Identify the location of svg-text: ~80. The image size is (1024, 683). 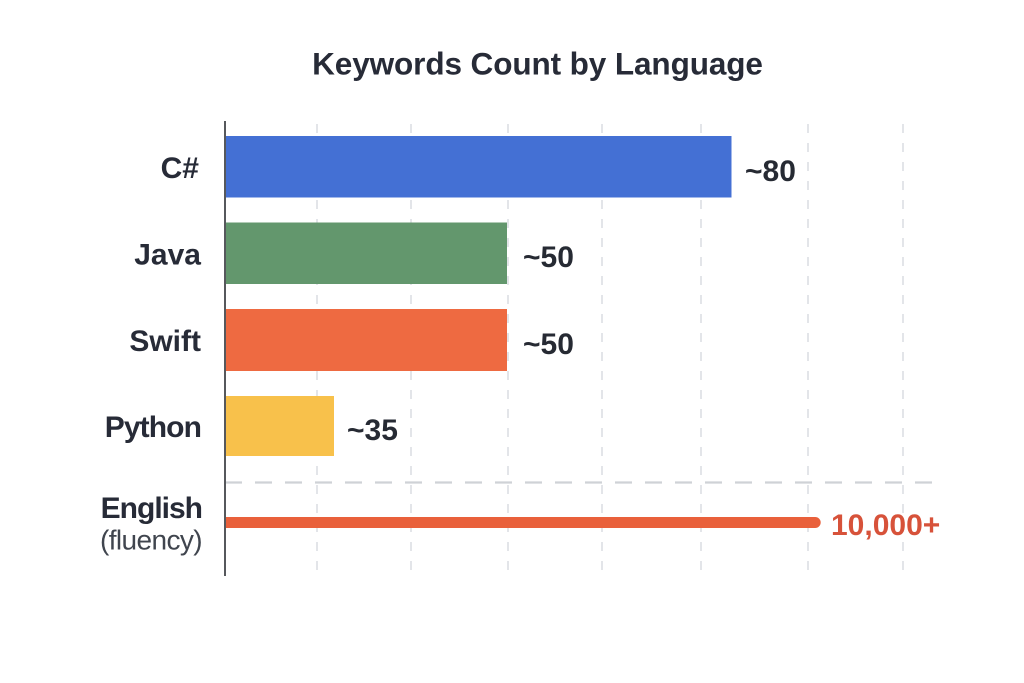
(770, 171).